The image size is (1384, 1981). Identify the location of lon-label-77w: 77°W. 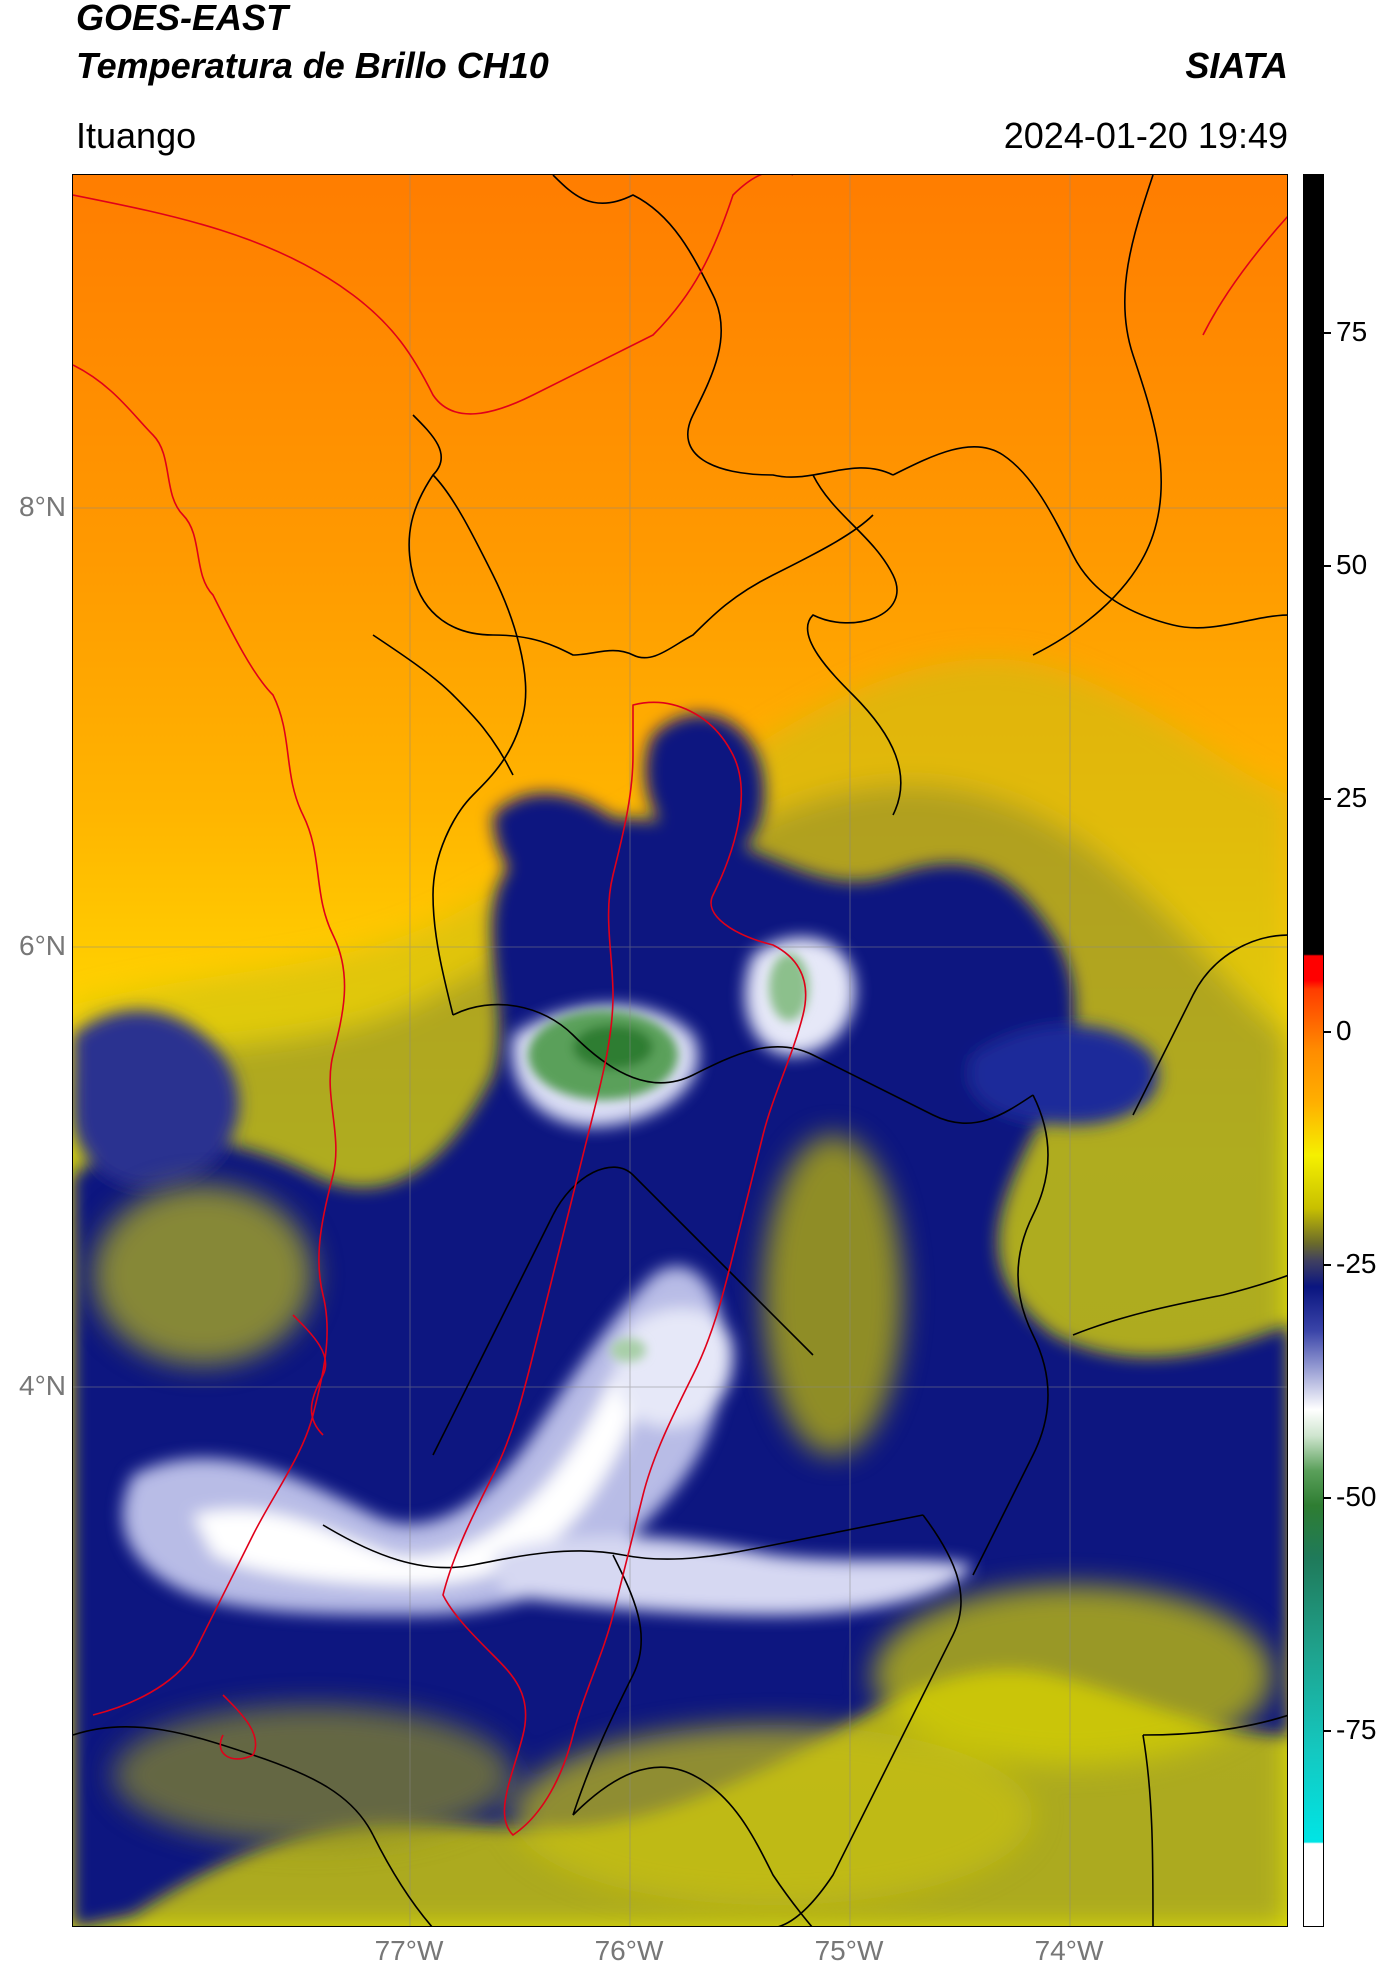
(409, 1950).